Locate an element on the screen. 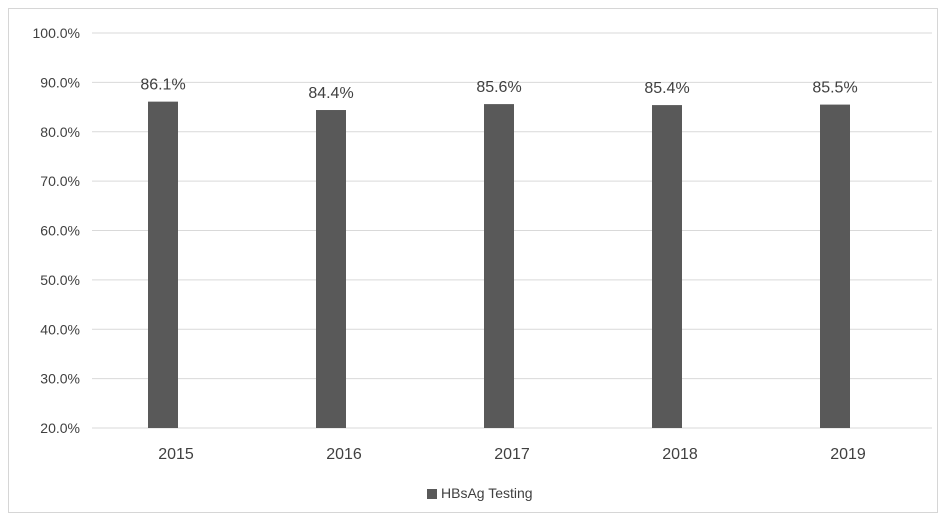 The width and height of the screenshot is (942, 517). y-tick-label: 60.0% is located at coordinates (60, 231).